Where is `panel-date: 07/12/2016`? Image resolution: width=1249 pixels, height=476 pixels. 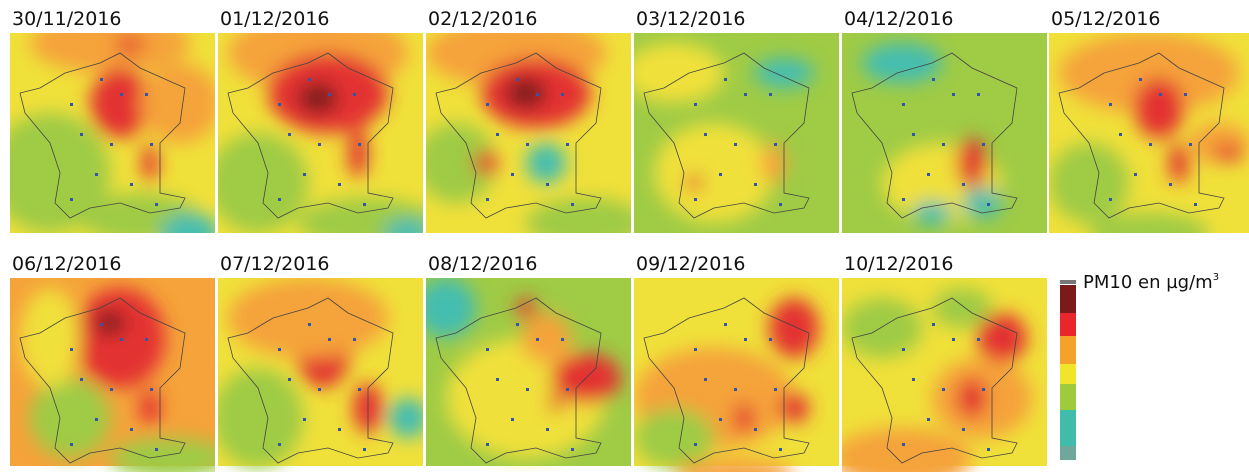 panel-date: 07/12/2016 is located at coordinates (275, 264).